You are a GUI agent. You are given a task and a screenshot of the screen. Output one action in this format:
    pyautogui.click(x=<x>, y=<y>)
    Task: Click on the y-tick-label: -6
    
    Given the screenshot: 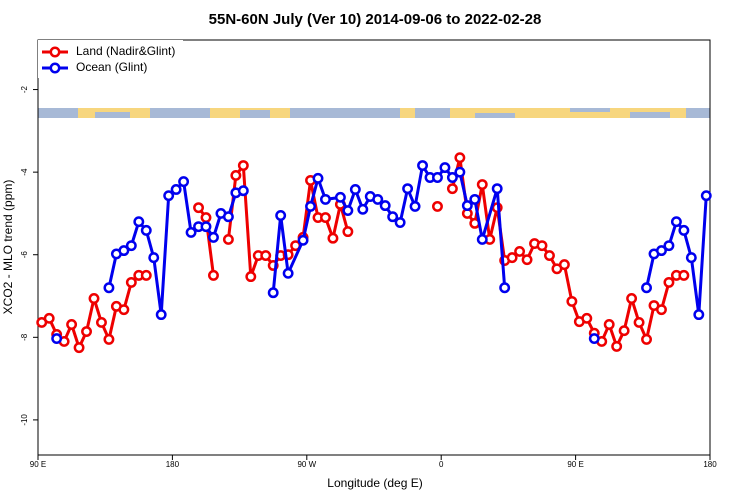 What is the action you would take?
    pyautogui.click(x=24, y=255)
    